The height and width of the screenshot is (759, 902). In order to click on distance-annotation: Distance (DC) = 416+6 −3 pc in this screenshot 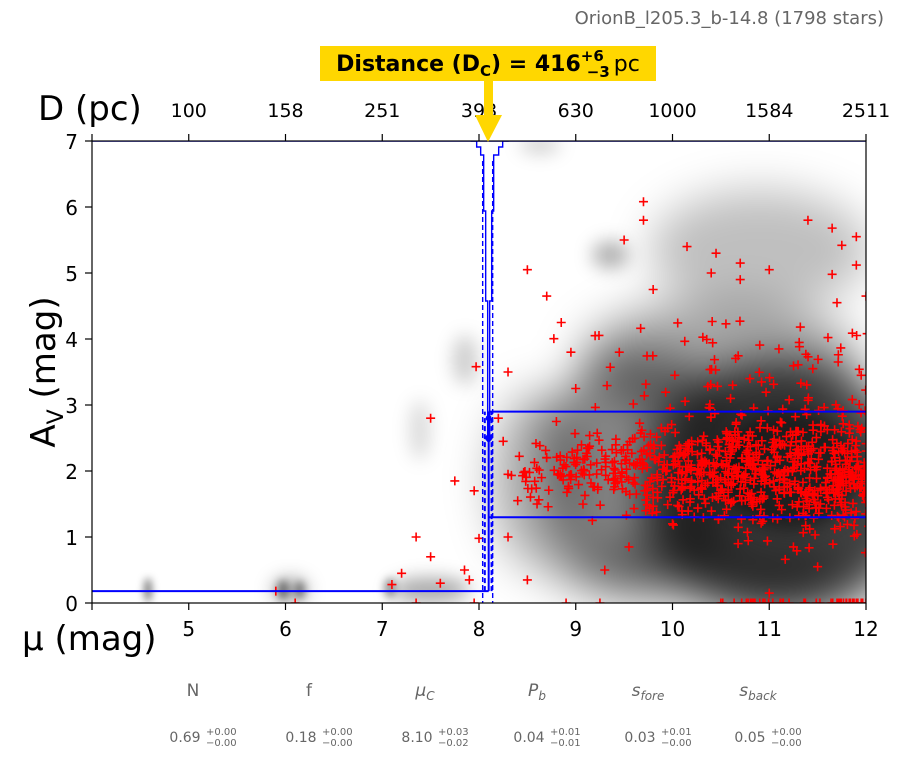, I will do `click(488, 94)`.